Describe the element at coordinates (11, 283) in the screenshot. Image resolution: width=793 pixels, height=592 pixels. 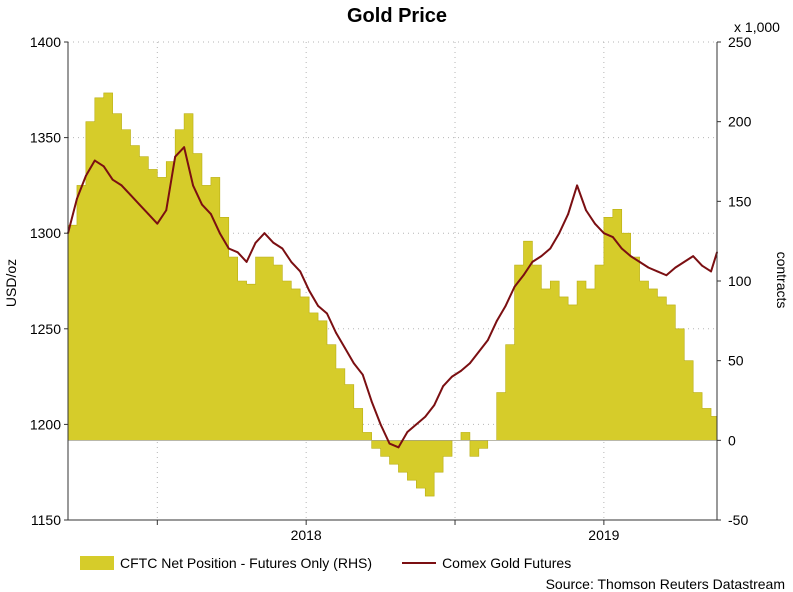
I see `left-axis-label: USD/oz` at that location.